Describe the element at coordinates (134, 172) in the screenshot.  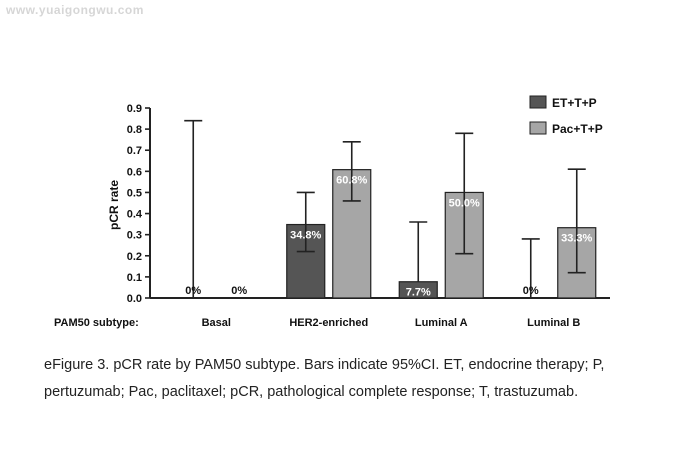
I see `y-tick-label: 0.6` at that location.